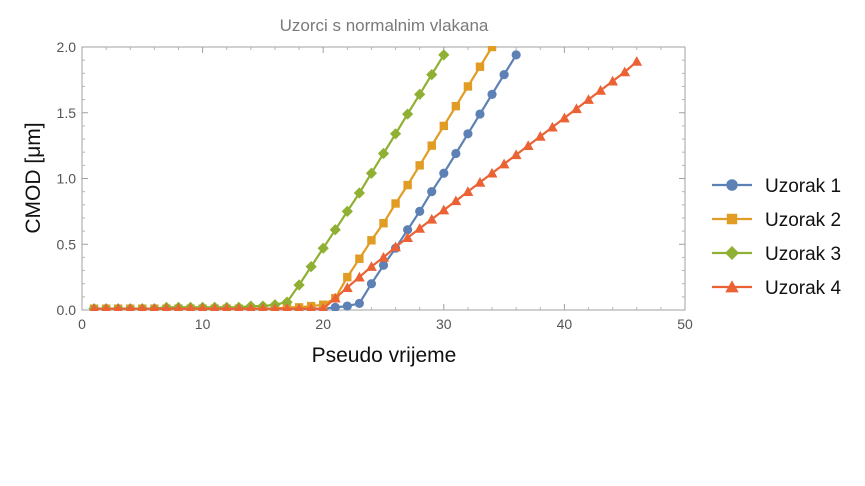 This screenshot has height=486, width=865. What do you see at coordinates (33, 177) in the screenshot?
I see `y-axis-label: CMOD [μm]` at bounding box center [33, 177].